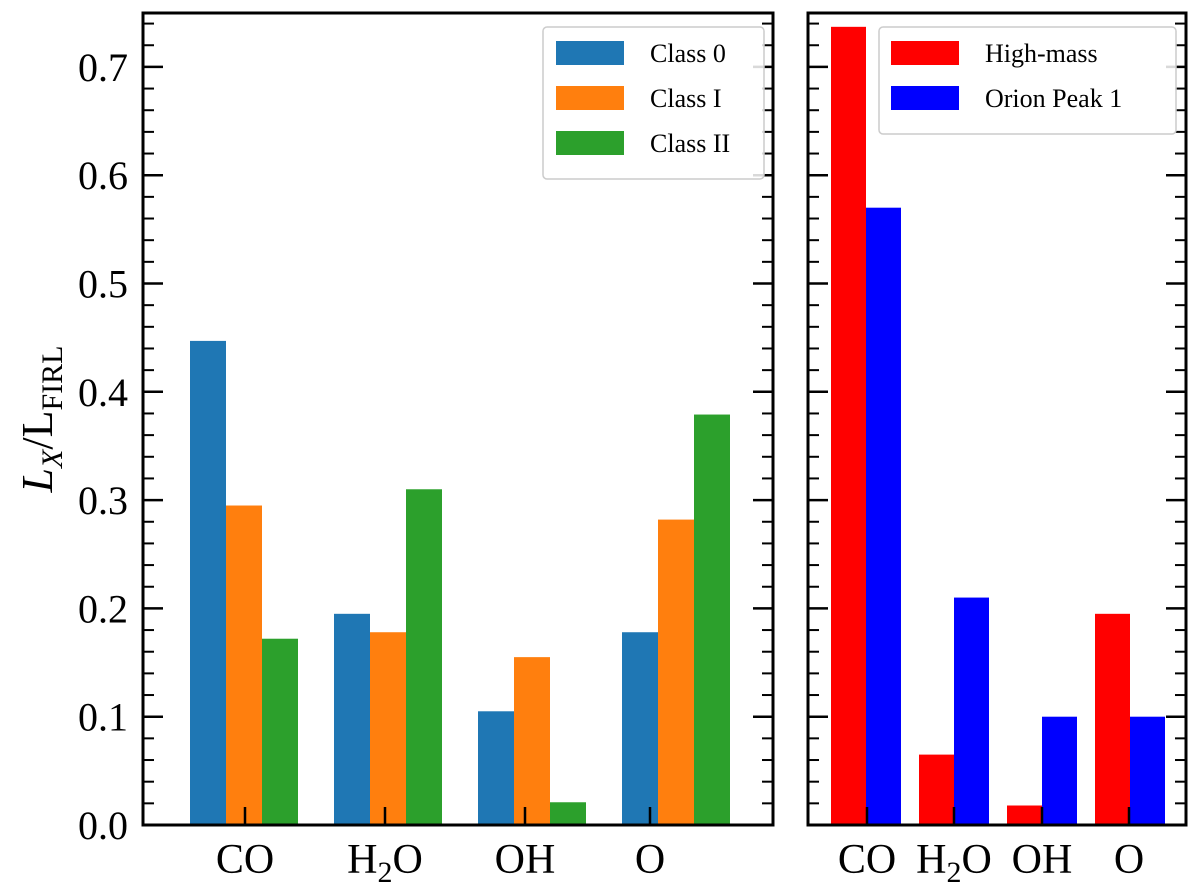 This screenshot has height=889, width=1200. Describe the element at coordinates (883, 516) in the screenshot. I see `right-bar-orion-peak-1-co` at that location.